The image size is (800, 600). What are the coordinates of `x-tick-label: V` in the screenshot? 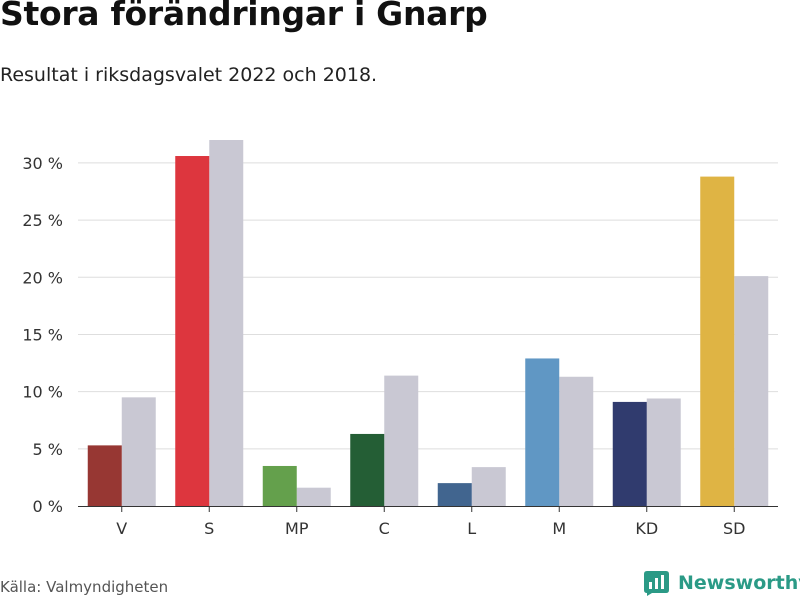 It's located at (121, 528).